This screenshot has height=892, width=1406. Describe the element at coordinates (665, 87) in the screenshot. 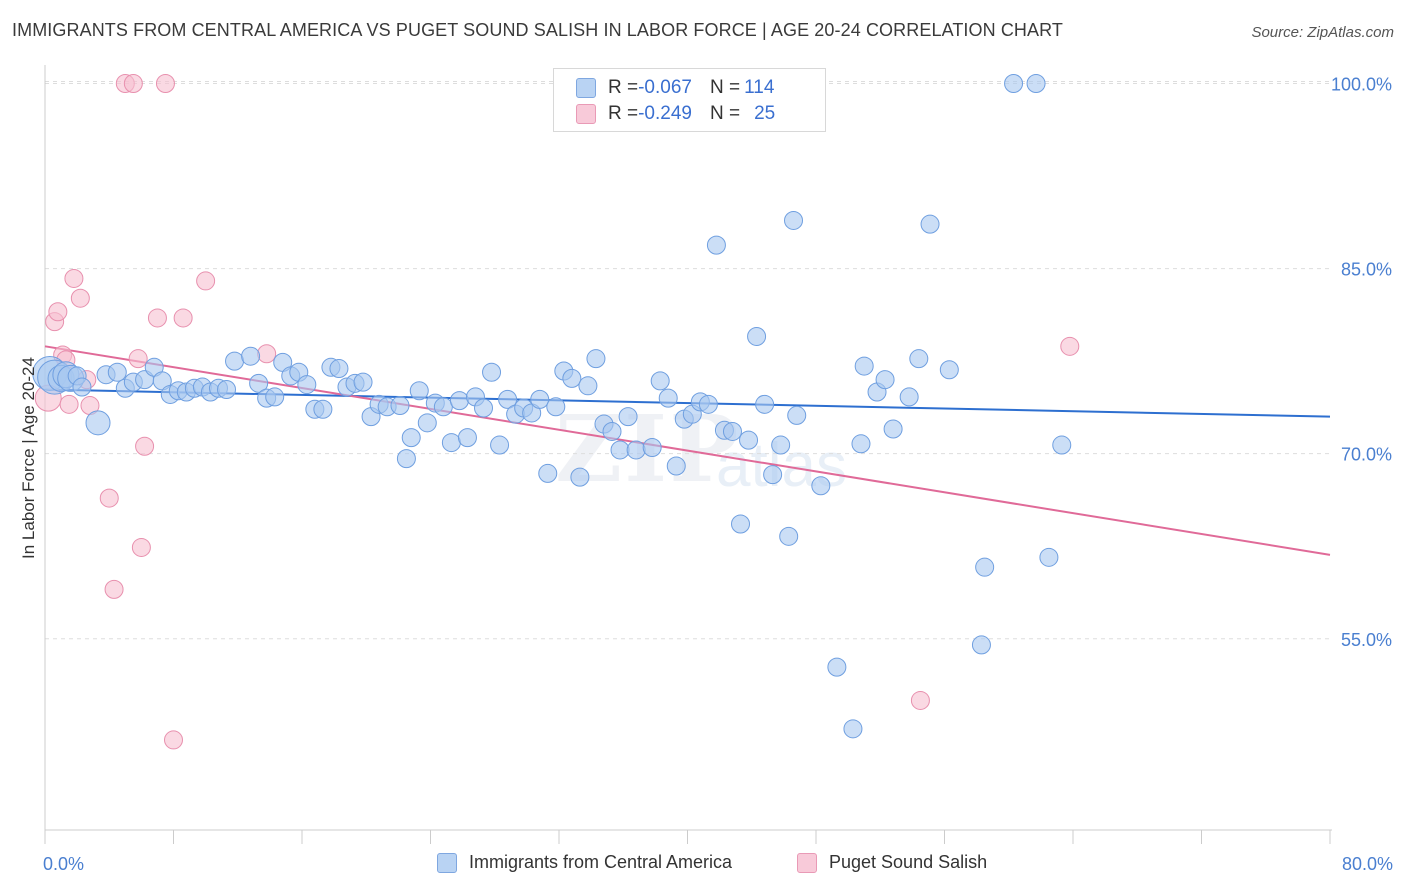

I see `legend-r-value: -0.067` at that location.